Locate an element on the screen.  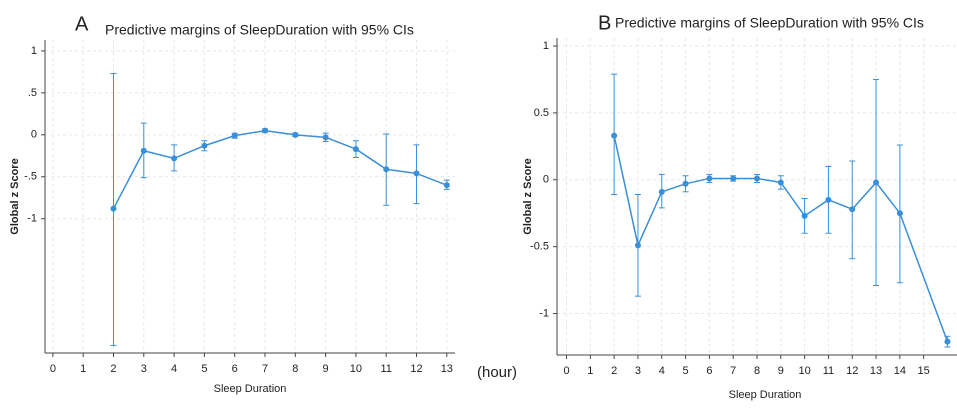
y-tick-label: -.5 is located at coordinates (30, 177).